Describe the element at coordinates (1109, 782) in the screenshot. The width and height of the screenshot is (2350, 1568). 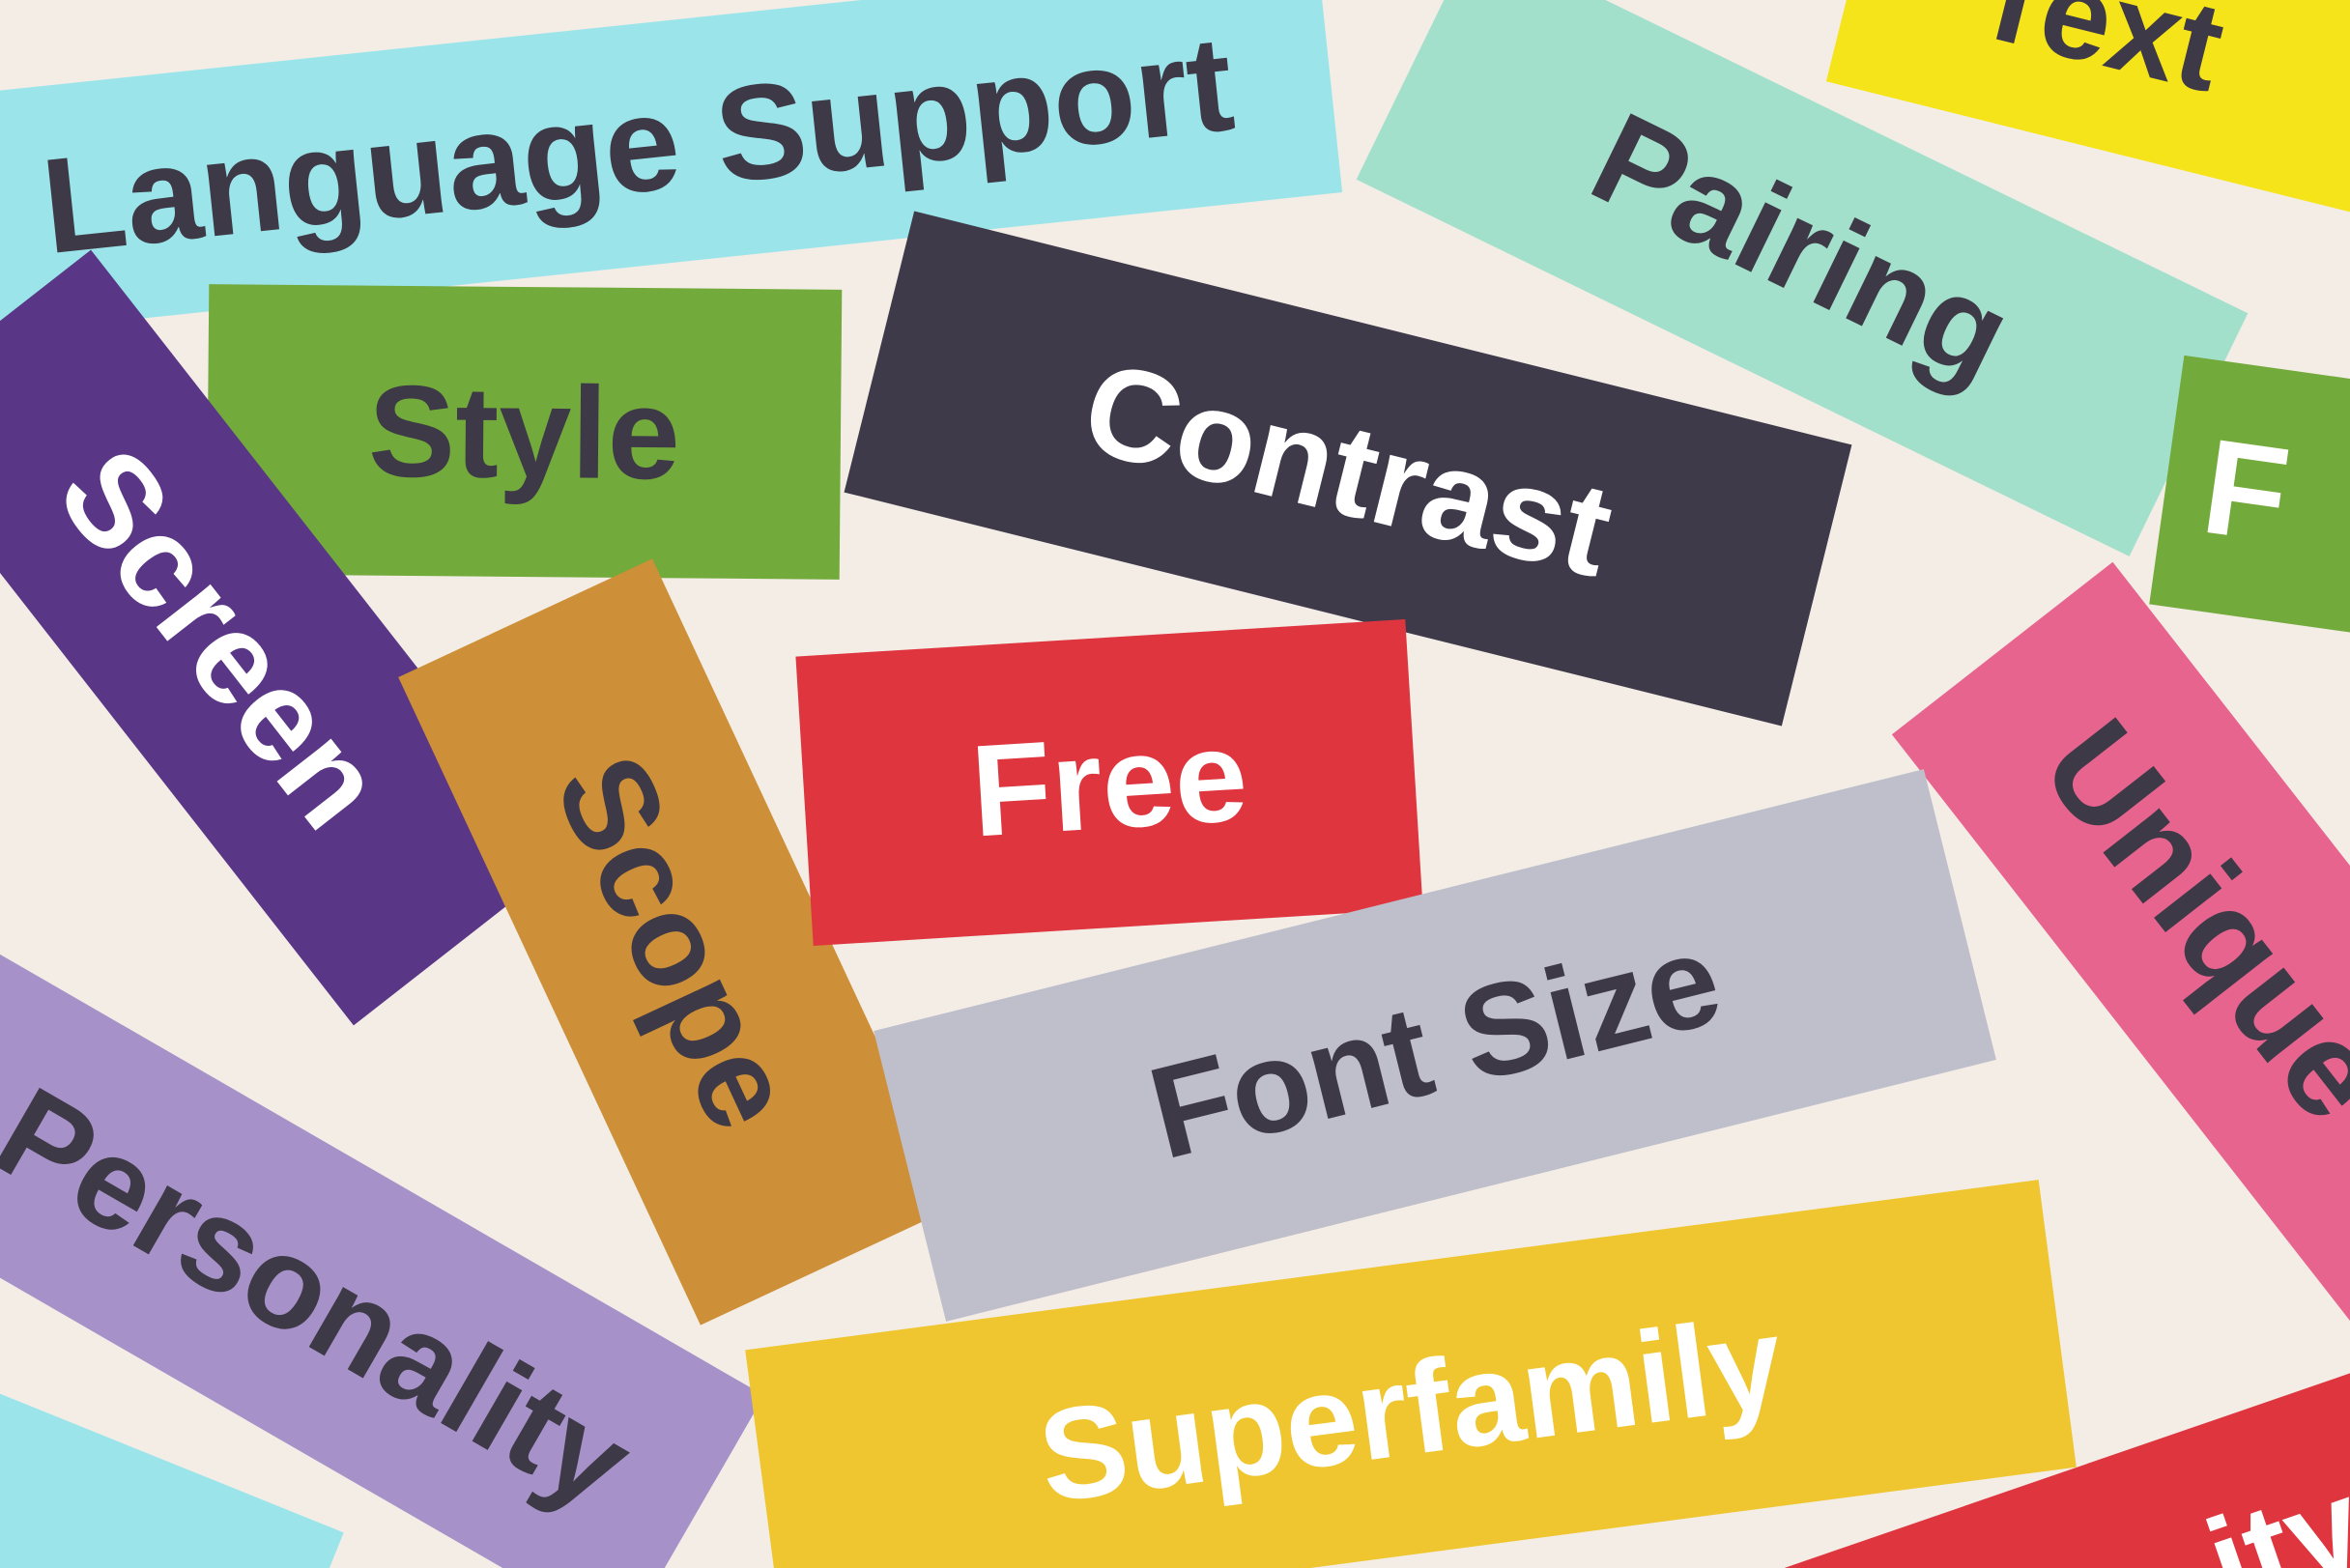
I see `free-label: Free` at that location.